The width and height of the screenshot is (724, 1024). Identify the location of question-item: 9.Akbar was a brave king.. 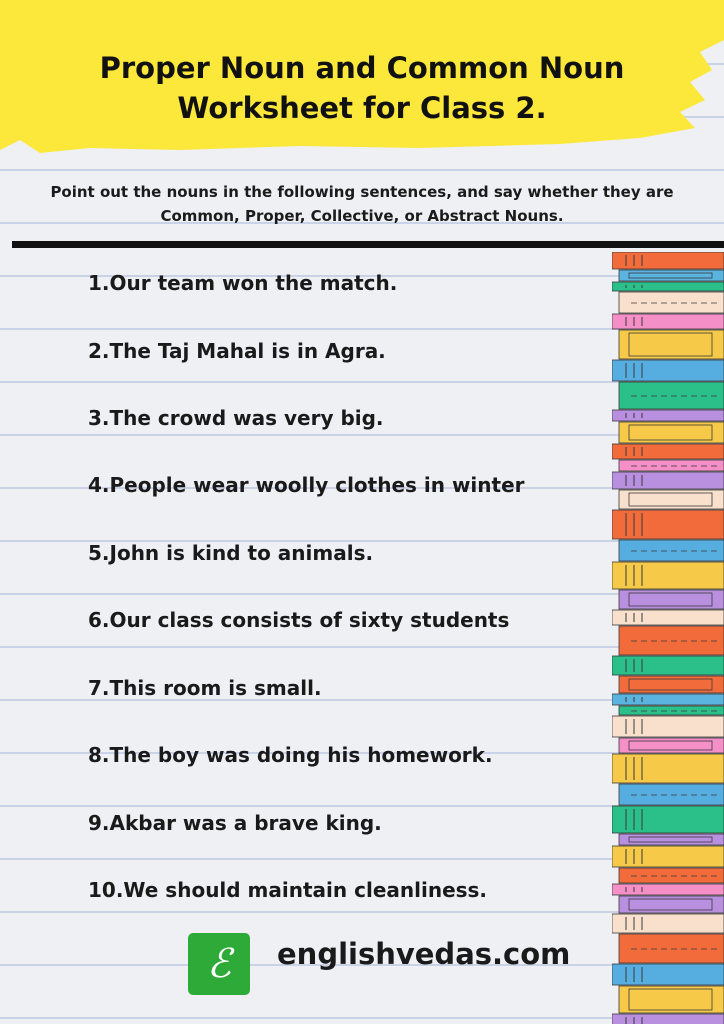
(235, 823).